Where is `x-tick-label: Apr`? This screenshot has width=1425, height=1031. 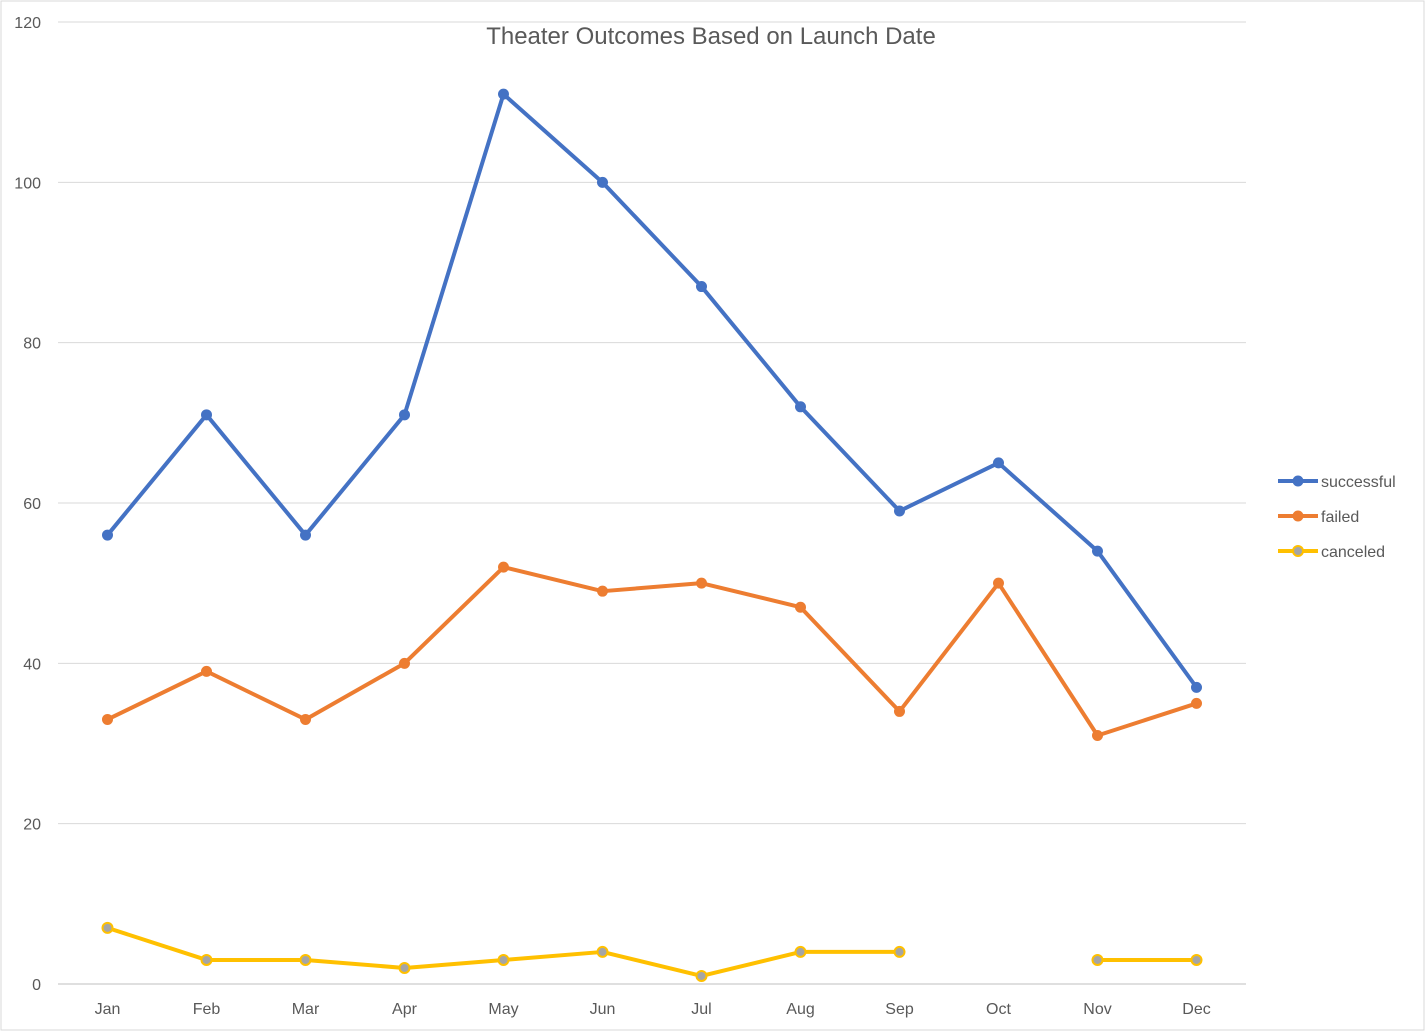 x-tick-label: Apr is located at coordinates (405, 1009).